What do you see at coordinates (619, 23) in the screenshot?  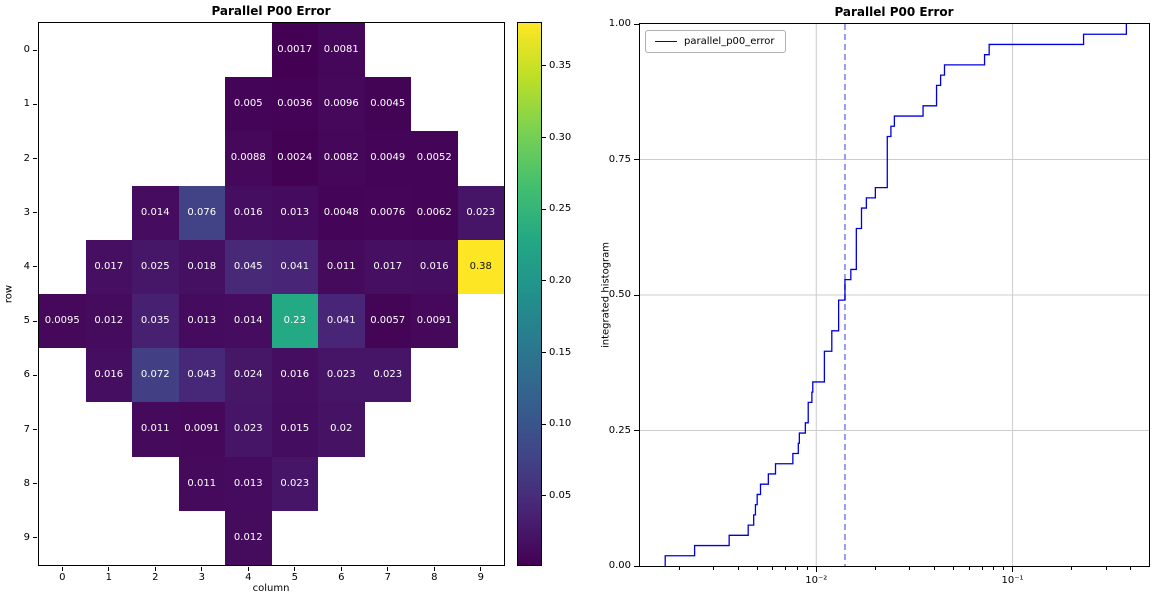 I see `ecdf-y-tick-label: 1.00` at bounding box center [619, 23].